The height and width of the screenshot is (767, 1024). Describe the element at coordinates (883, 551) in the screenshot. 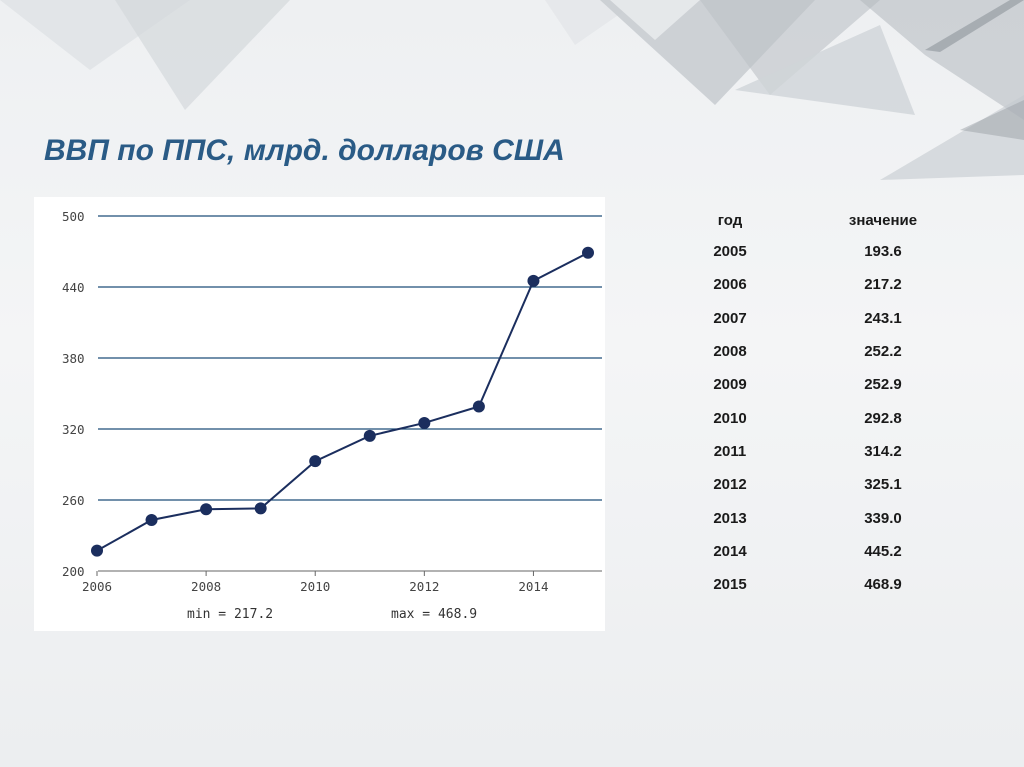

I see `value-cell: 445.2` at that location.